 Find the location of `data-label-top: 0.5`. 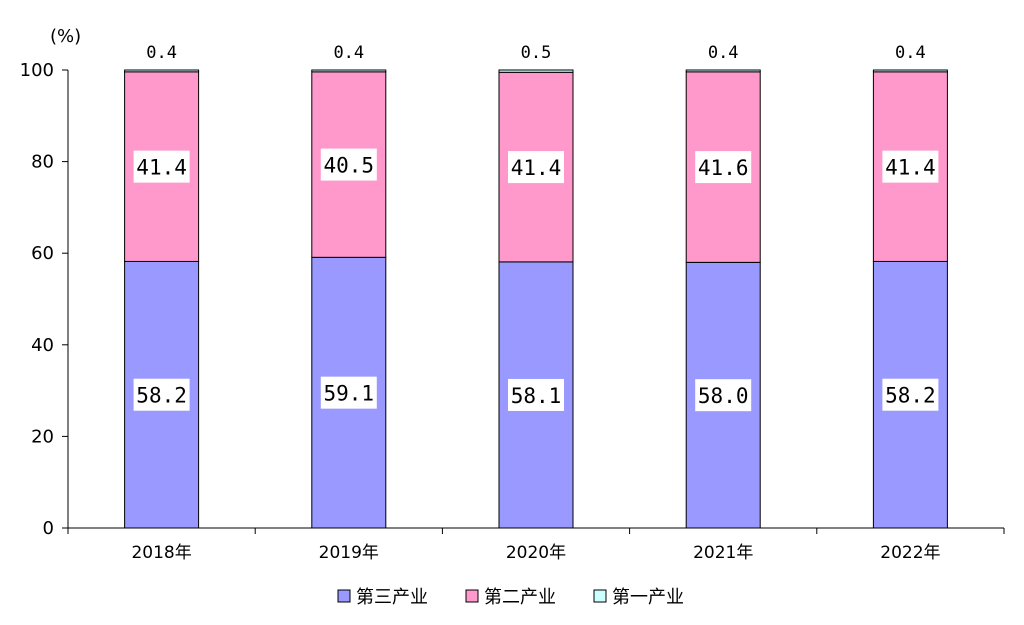

data-label-top: 0.5 is located at coordinates (536, 53).